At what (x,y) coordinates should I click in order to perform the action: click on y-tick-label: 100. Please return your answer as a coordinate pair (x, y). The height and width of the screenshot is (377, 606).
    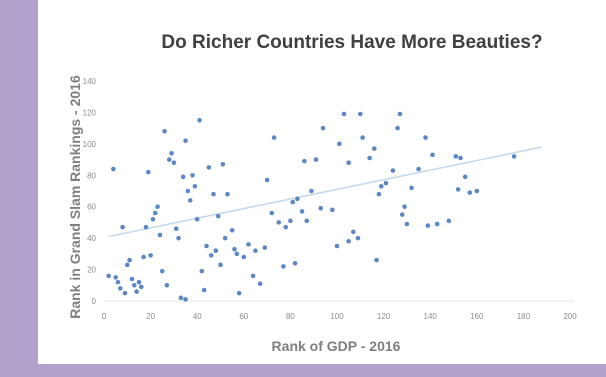
    Looking at the image, I should click on (90, 144).